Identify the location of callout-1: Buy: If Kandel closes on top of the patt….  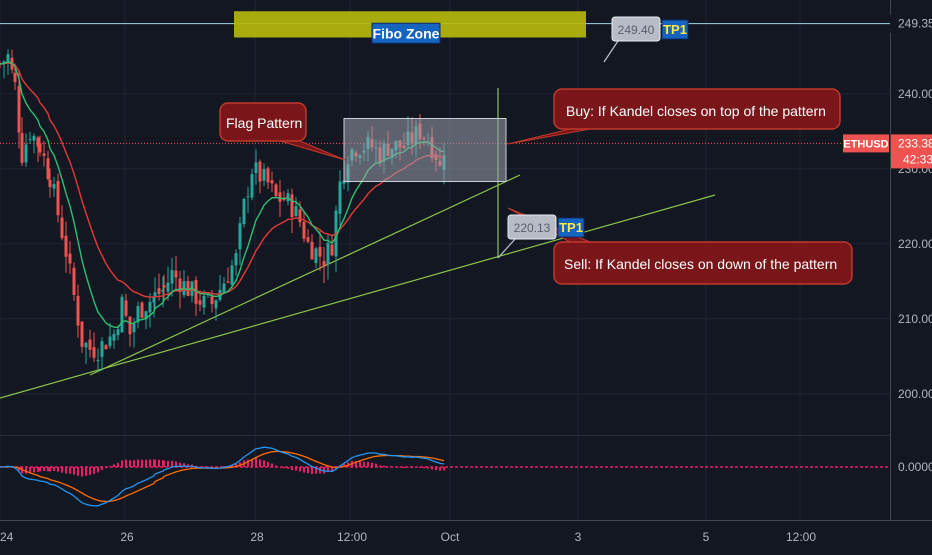
(674, 116).